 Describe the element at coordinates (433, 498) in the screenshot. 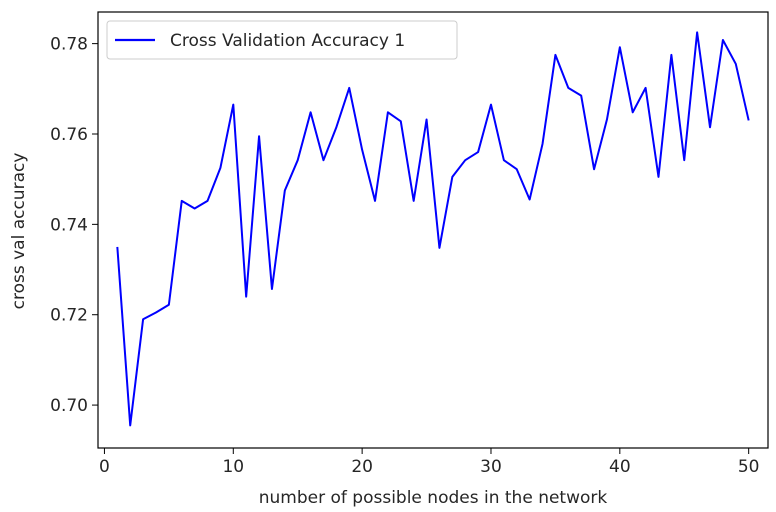

I see `x-axis-label: number of possible nodes in the network` at that location.